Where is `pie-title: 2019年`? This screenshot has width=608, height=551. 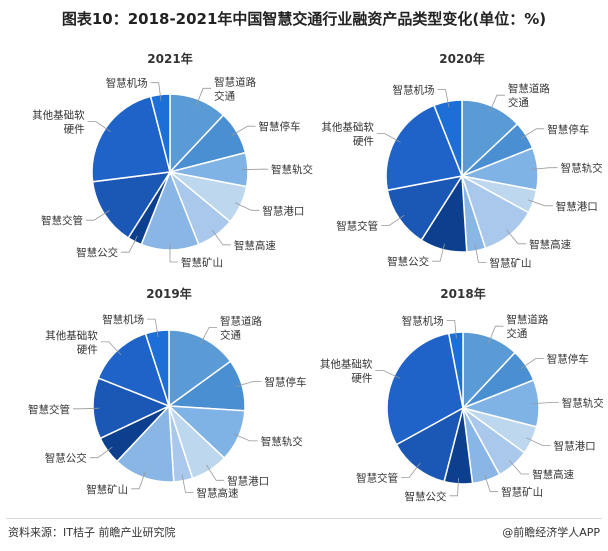 pie-title: 2019年 is located at coordinates (168, 293).